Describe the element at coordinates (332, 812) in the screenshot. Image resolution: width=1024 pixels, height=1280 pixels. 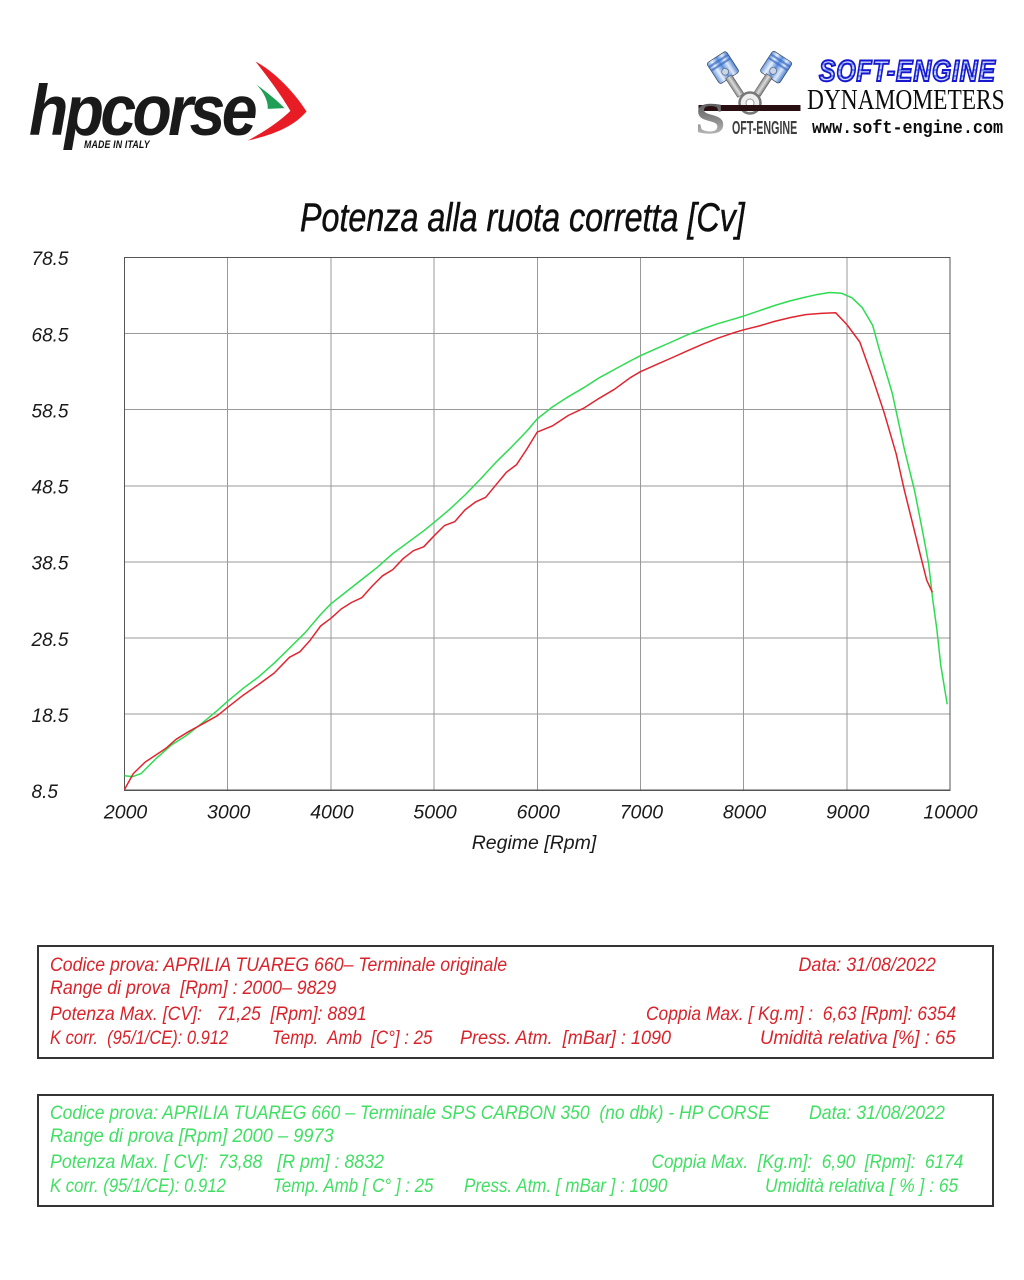
I see `svg-text: 4000` at that location.